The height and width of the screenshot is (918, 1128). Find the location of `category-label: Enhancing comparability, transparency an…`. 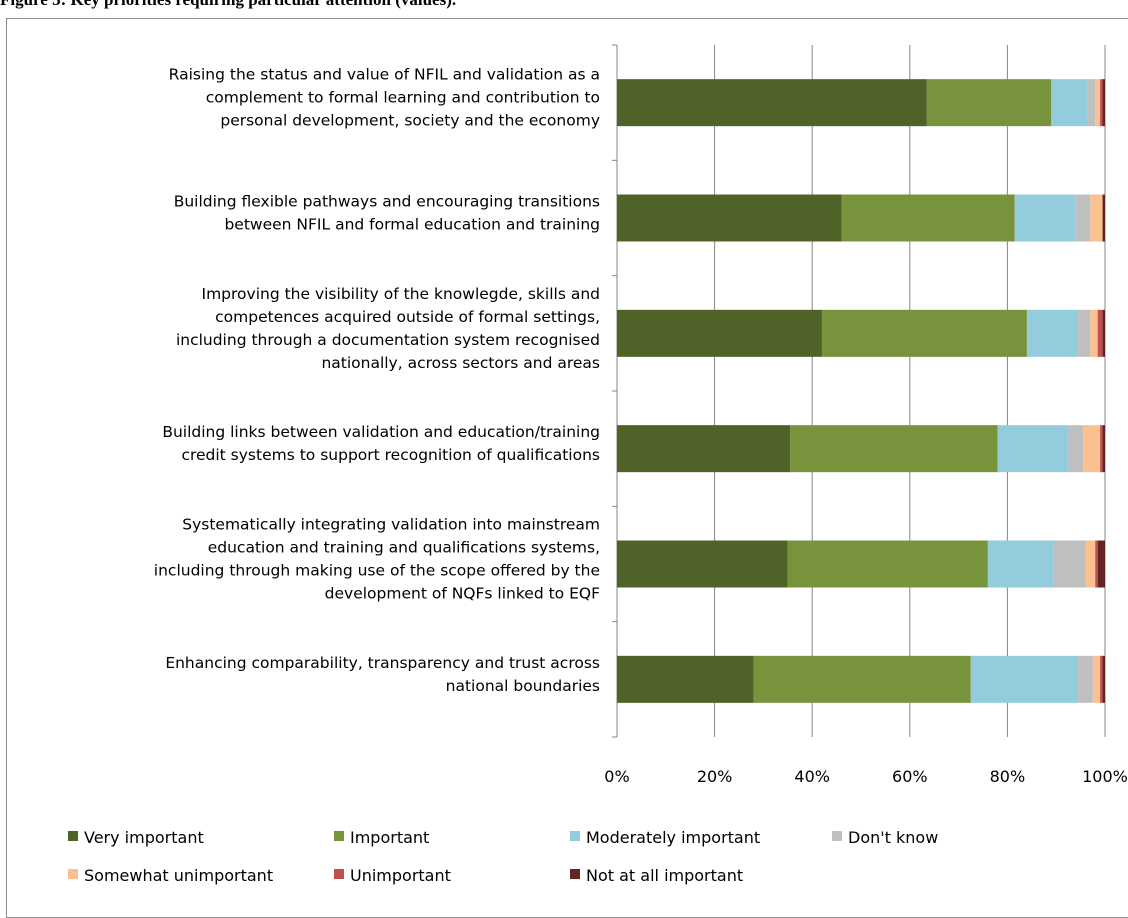

category-label: Enhancing comparability, transparency an… is located at coordinates (382, 663).